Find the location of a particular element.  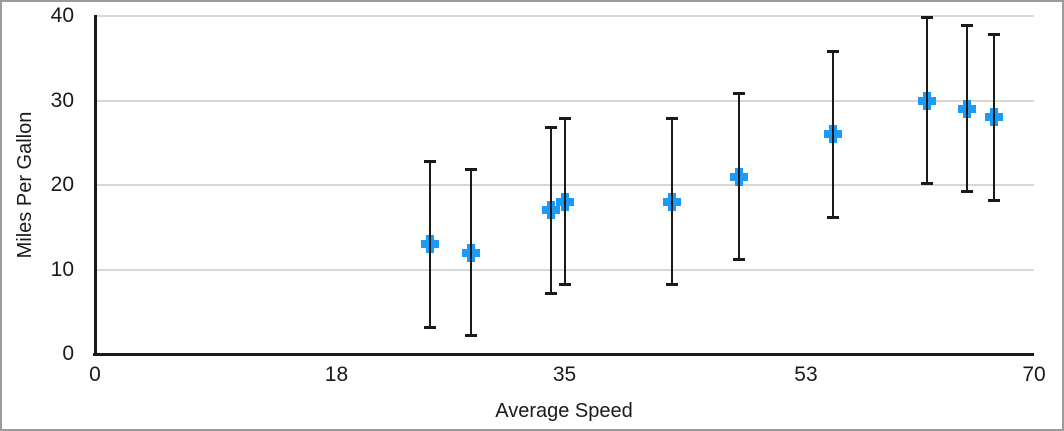

x-tick-label-35: 35 is located at coordinates (564, 374).